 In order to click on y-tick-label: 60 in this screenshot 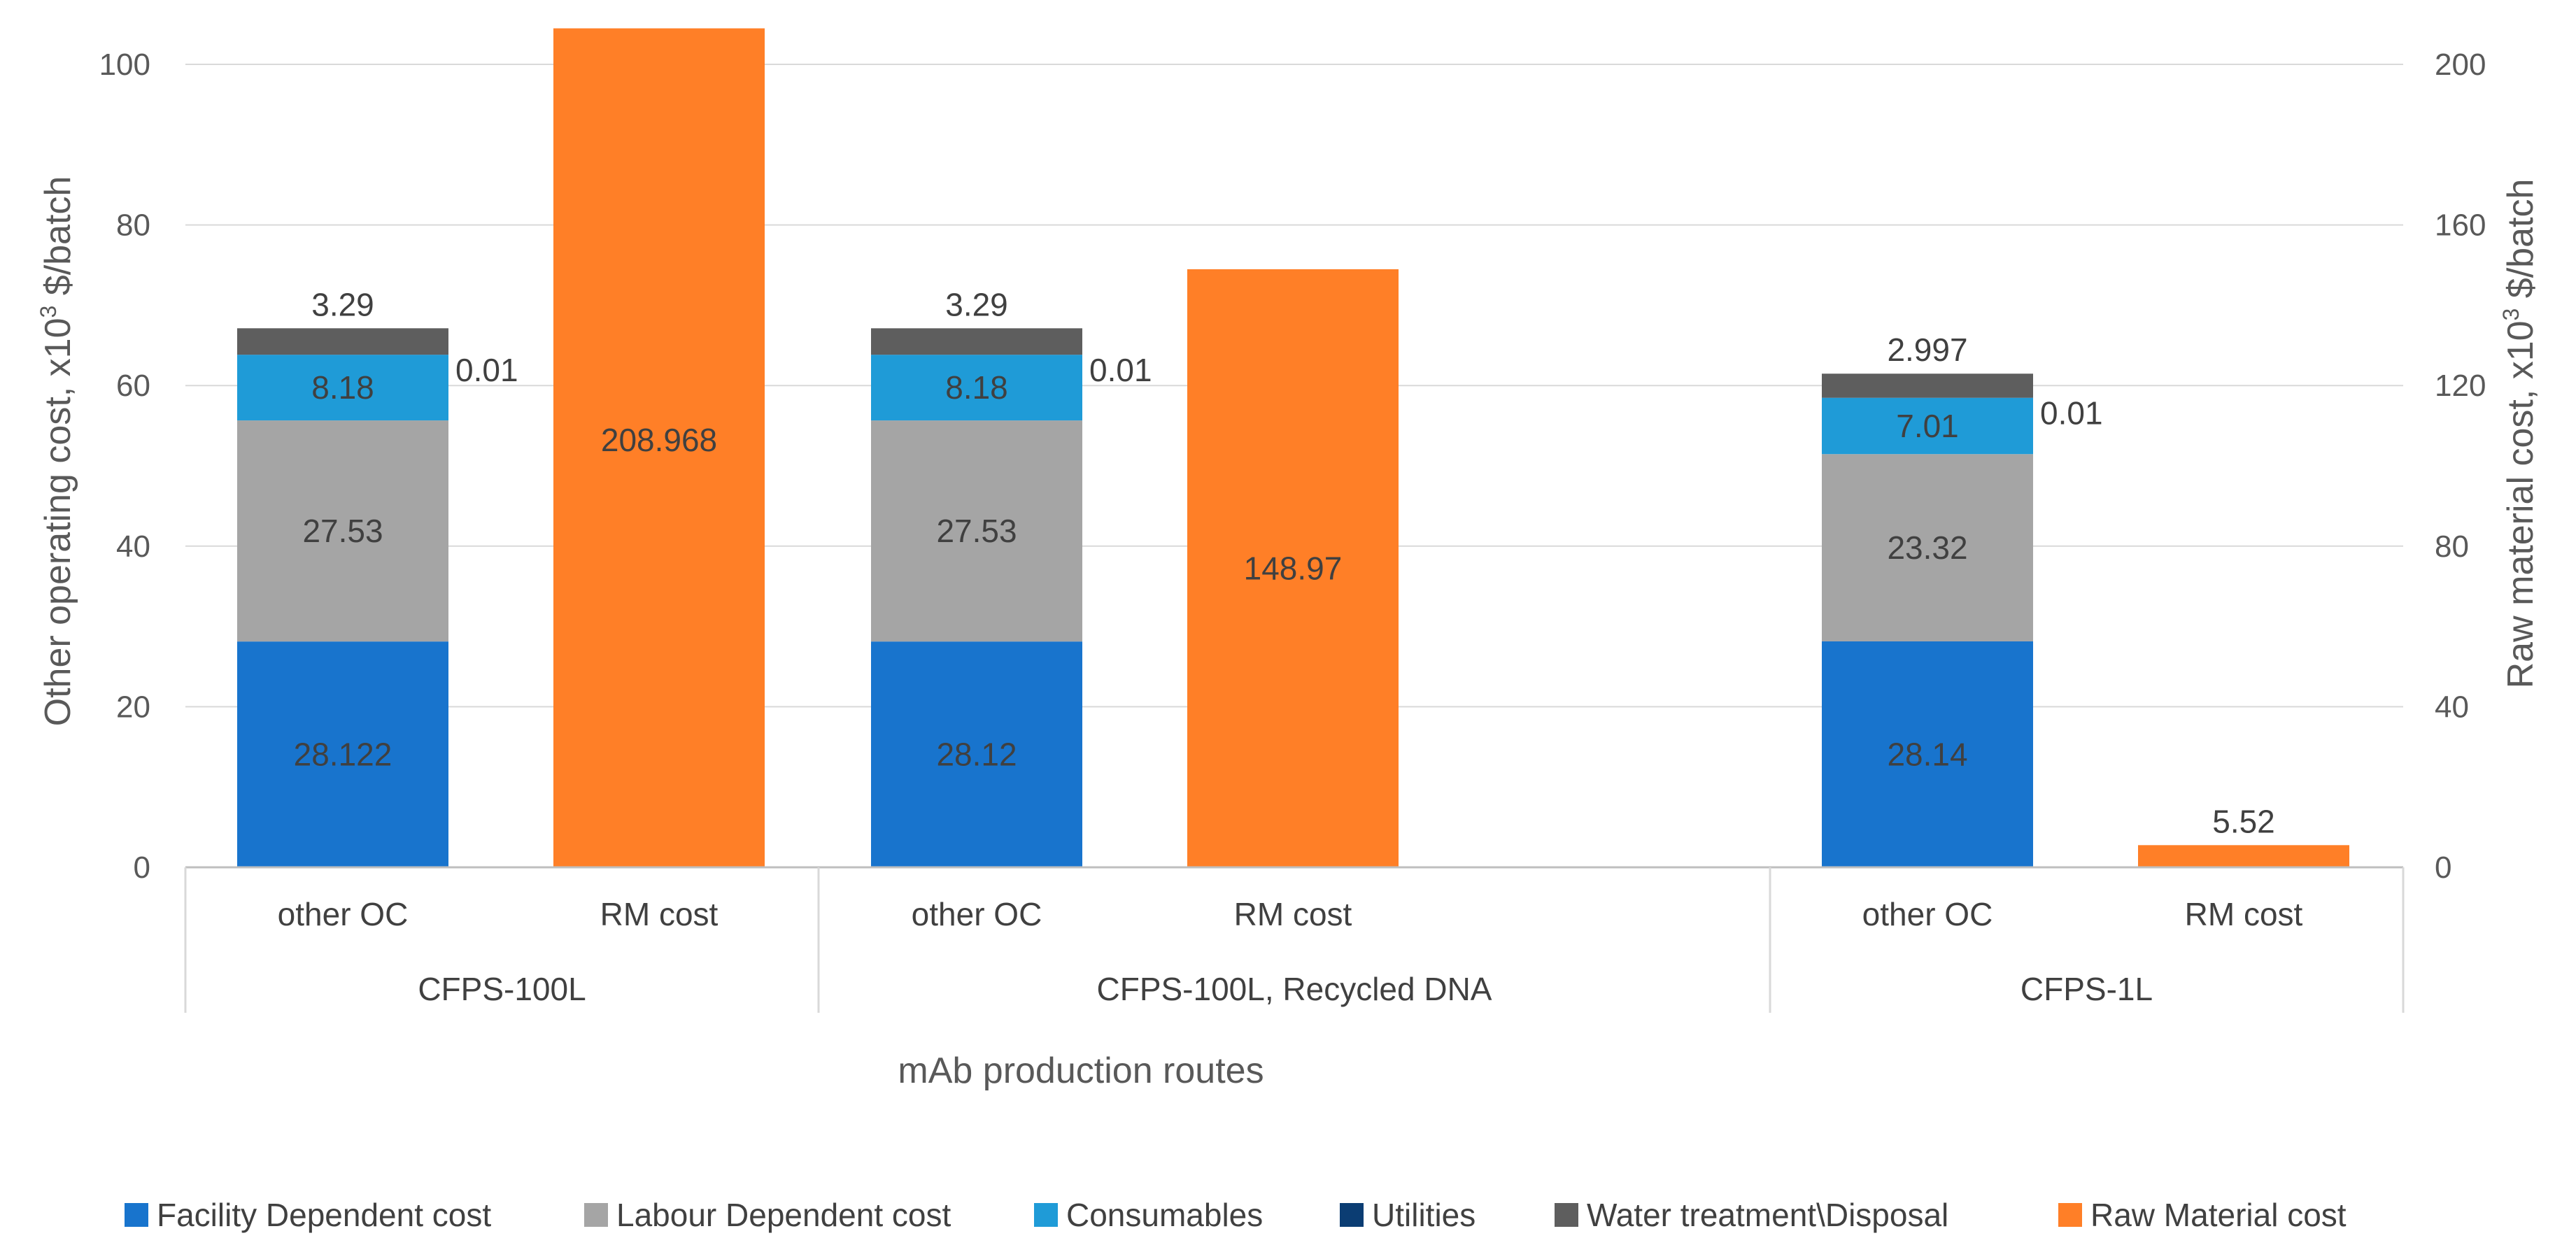, I will do `click(133, 386)`.